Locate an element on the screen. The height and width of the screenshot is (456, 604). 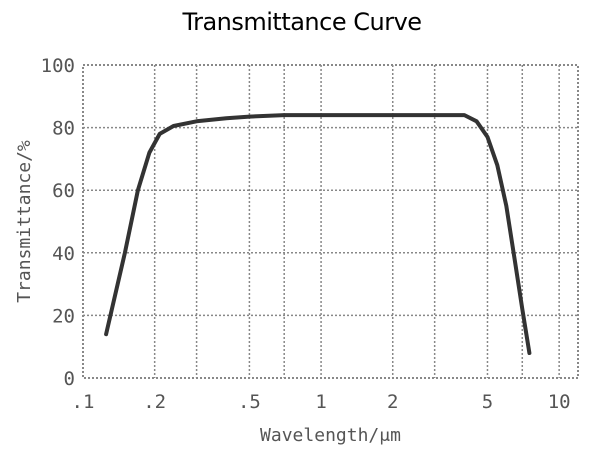
x-tick-label: 5 is located at coordinates (487, 402).